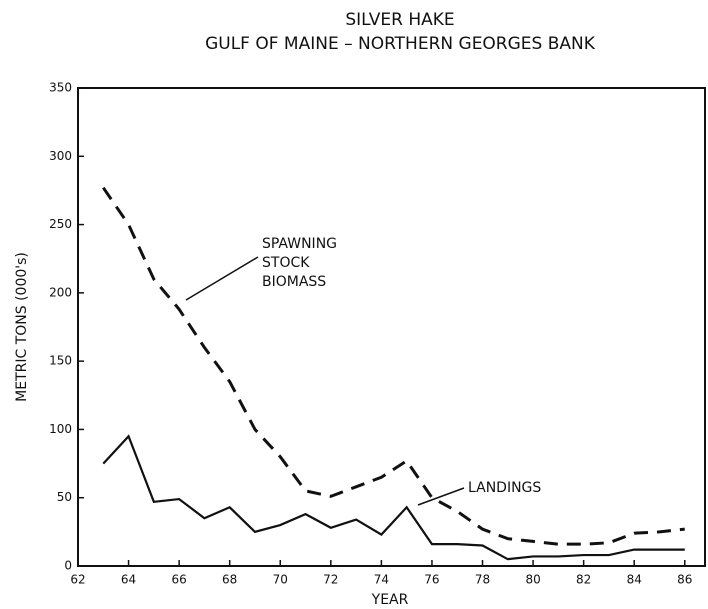 This screenshot has height=609, width=708. I want to click on y-tick-label: 300, so click(60, 156).